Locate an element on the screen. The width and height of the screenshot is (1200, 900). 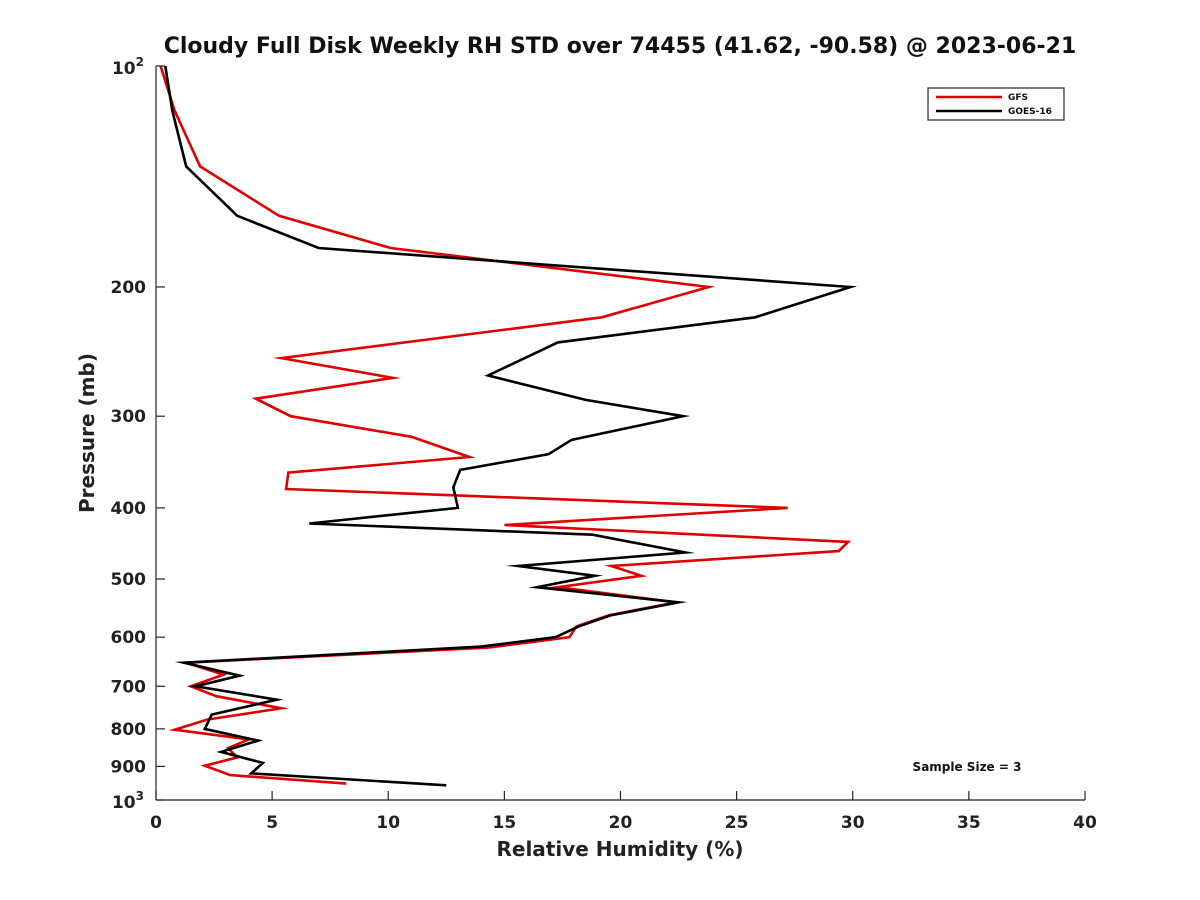
legend-label: GFS is located at coordinates (1018, 98).